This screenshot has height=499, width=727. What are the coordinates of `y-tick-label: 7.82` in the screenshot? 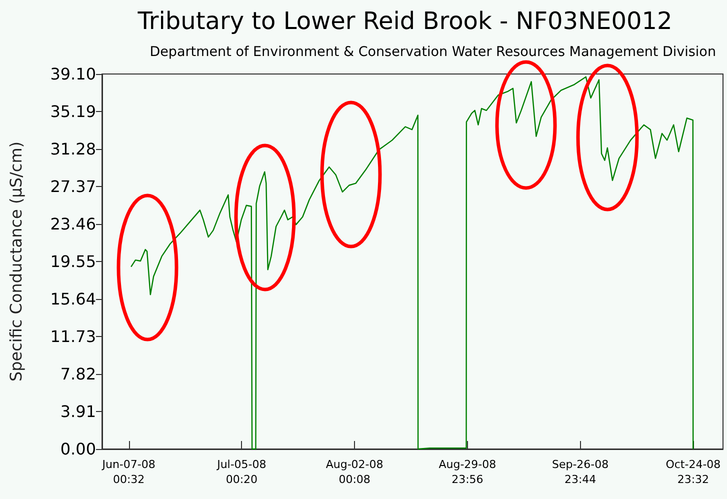 It's located at (78, 374).